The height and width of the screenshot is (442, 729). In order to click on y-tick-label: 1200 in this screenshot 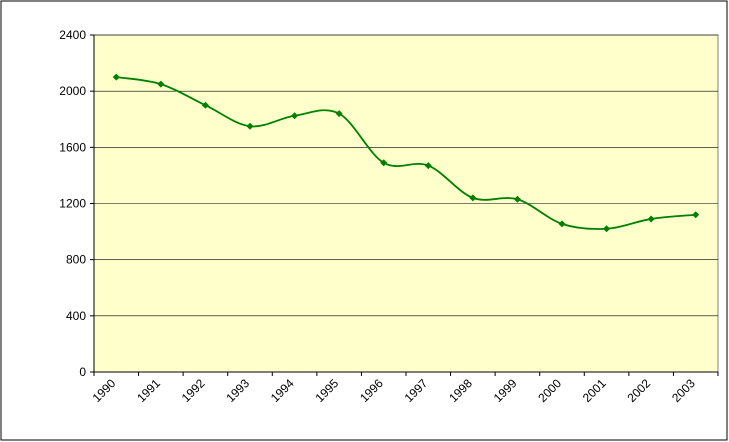, I will do `click(72, 204)`.